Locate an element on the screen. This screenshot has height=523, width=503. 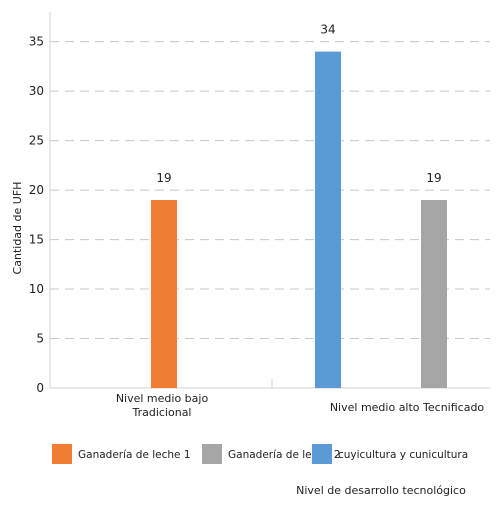
y-tick-label: 10 is located at coordinates (36, 289).